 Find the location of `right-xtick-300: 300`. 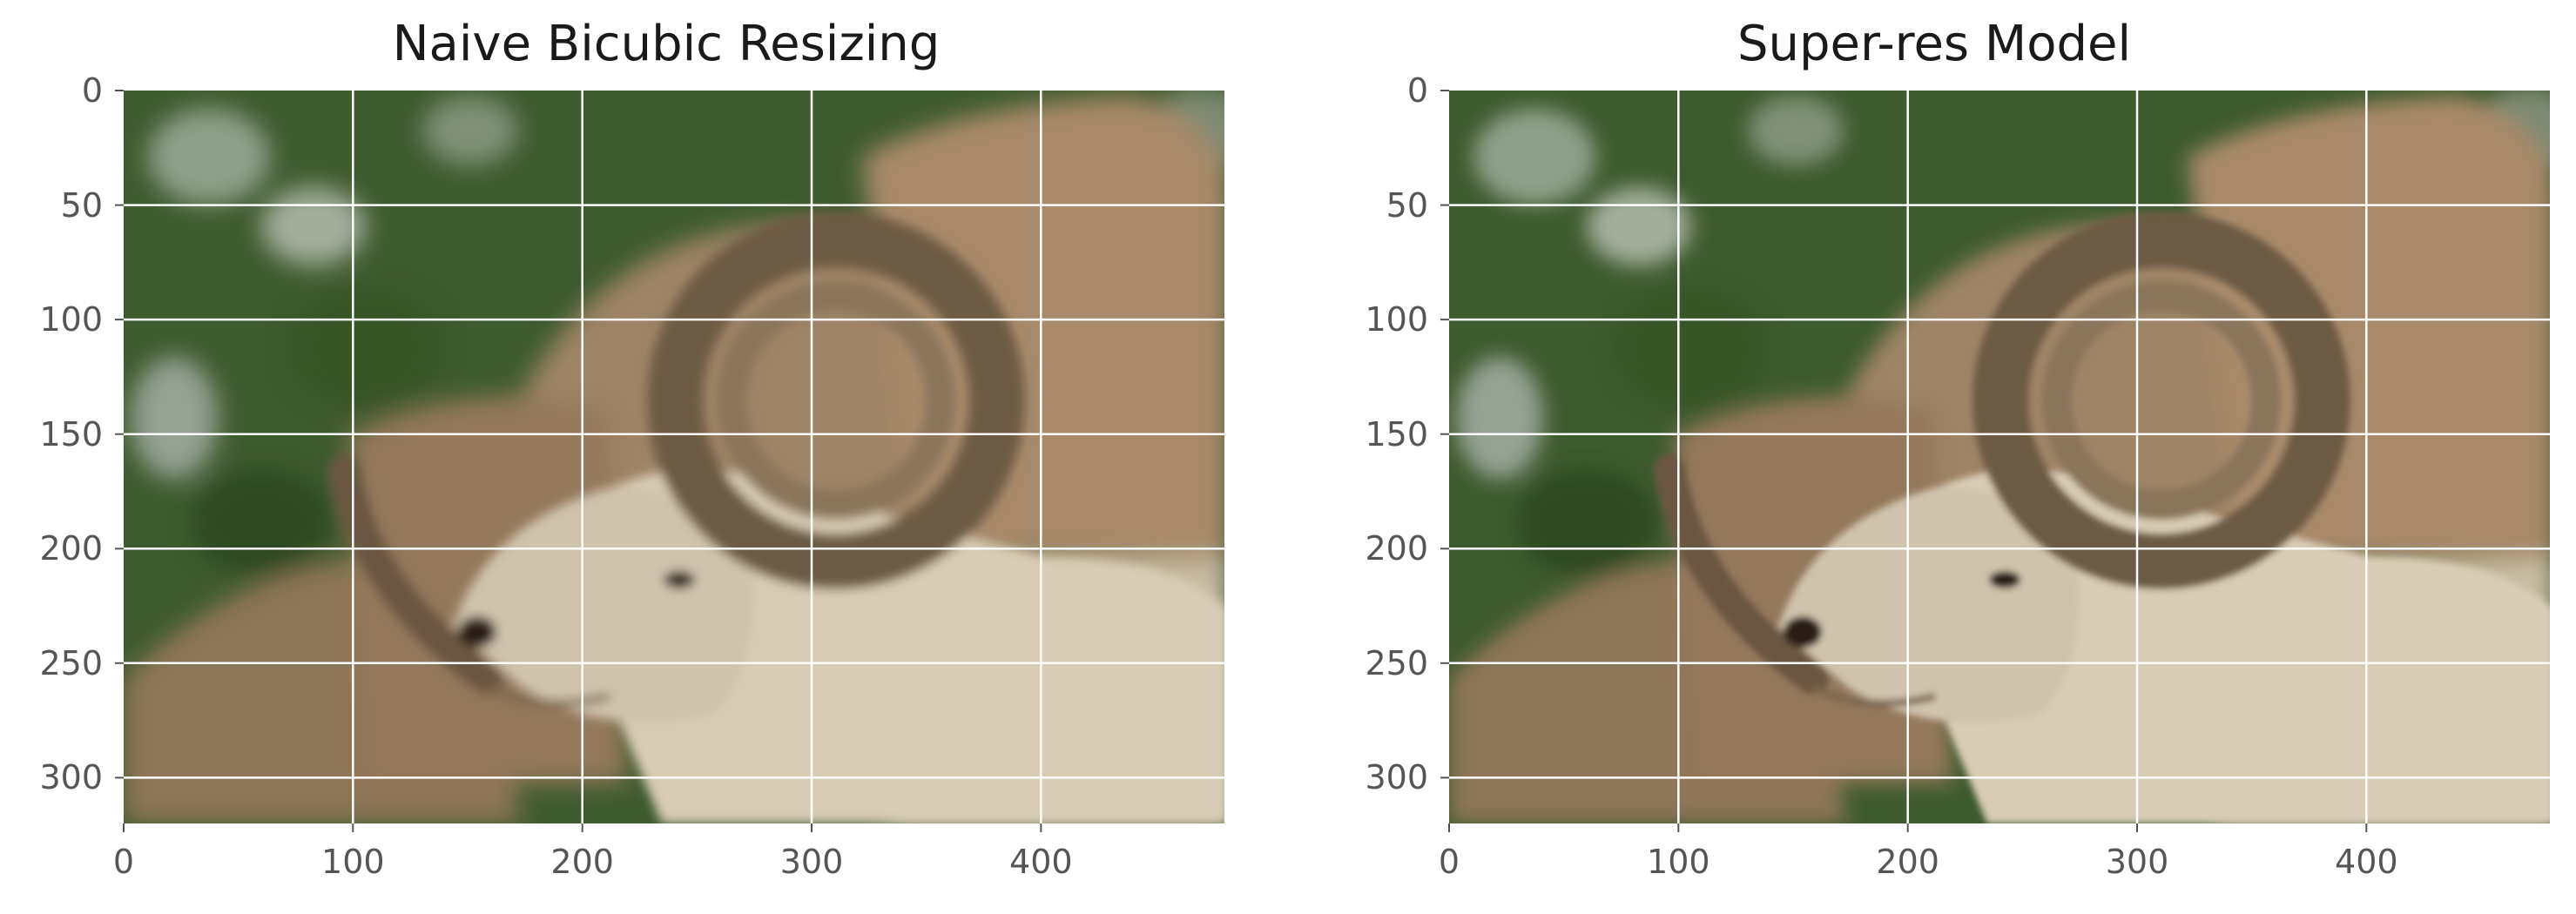

right-xtick-300: 300 is located at coordinates (2138, 862).